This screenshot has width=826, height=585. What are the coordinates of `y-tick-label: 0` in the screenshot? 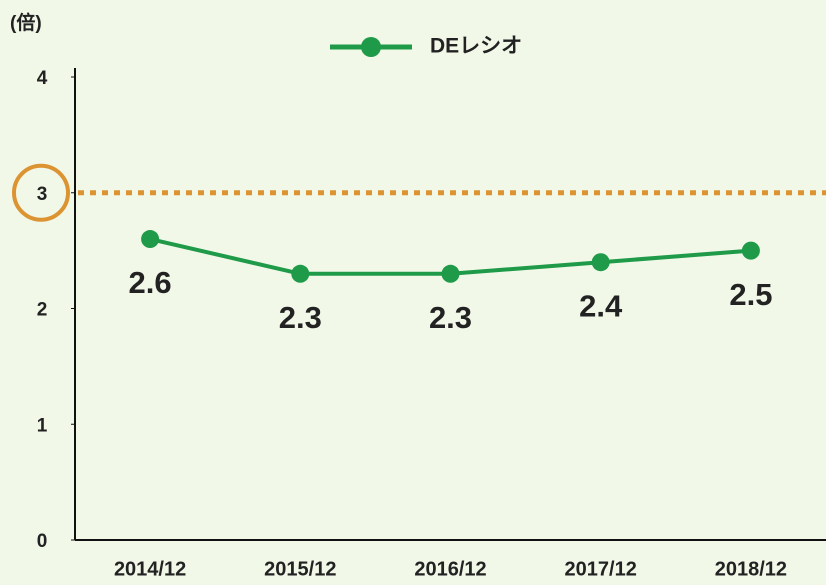 It's located at (42, 541).